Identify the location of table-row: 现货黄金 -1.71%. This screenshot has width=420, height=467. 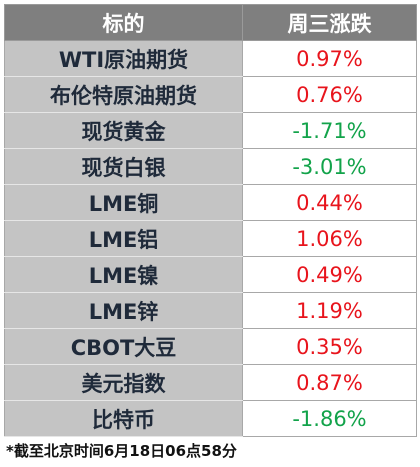
(210, 130).